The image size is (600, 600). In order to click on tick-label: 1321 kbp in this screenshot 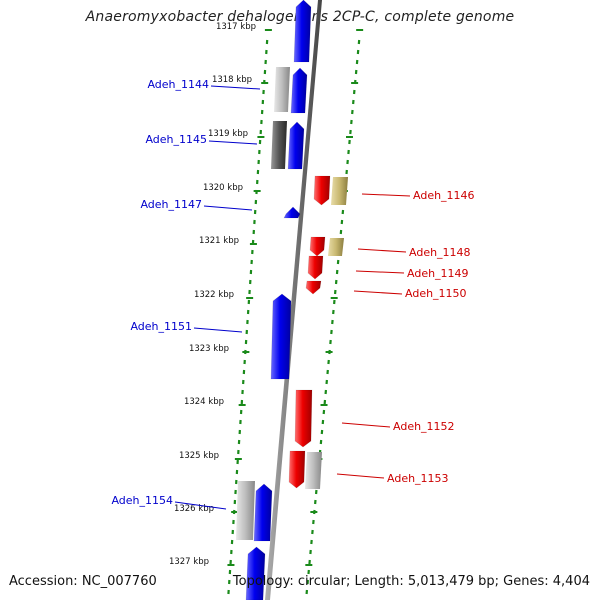, I will do `click(219, 241)`.